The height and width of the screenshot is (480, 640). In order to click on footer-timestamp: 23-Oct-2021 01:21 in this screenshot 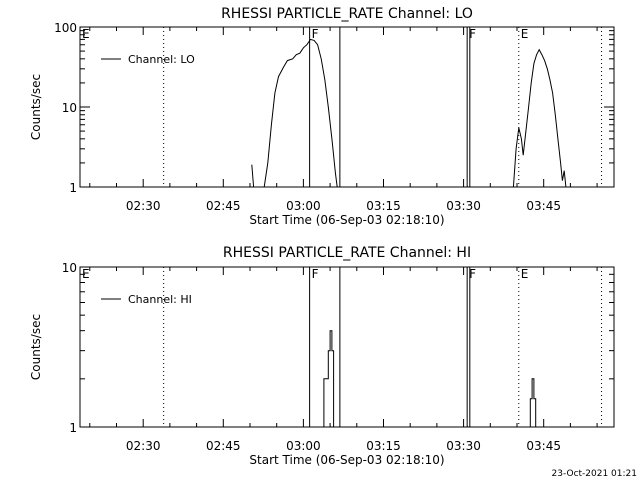, I will do `click(594, 474)`.